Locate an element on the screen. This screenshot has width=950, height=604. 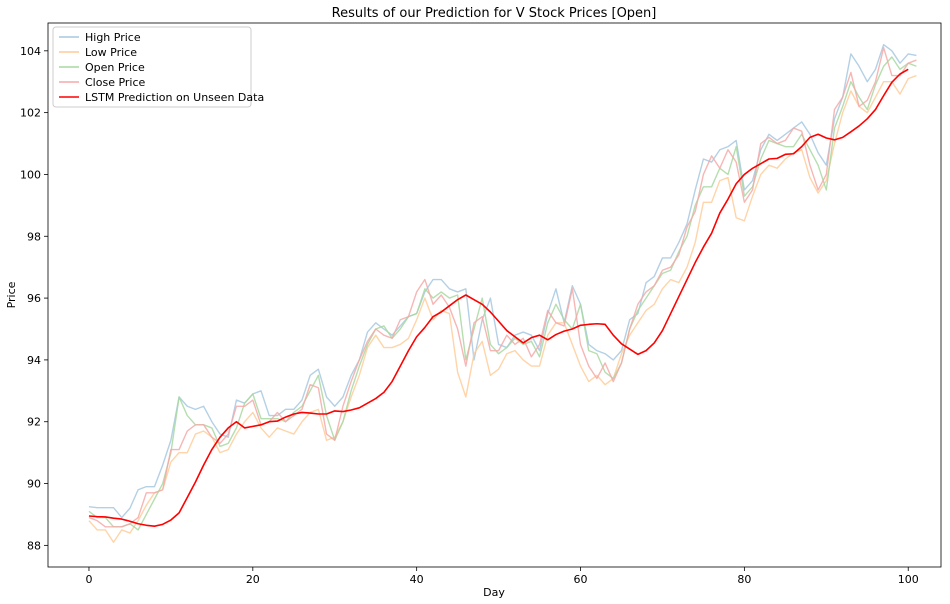
x-tick-label: 0 is located at coordinates (88, 579).